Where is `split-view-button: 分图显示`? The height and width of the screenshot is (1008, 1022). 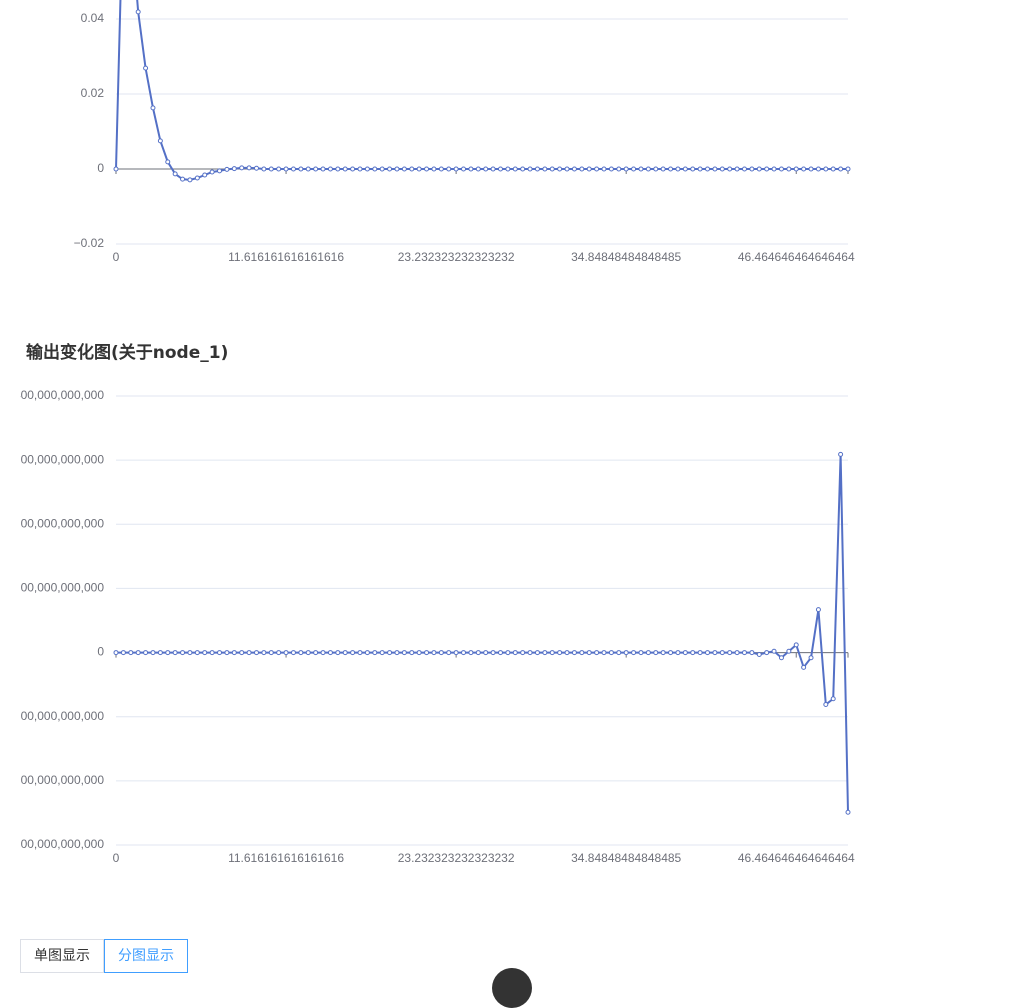 split-view-button: 分图显示 is located at coordinates (146, 956).